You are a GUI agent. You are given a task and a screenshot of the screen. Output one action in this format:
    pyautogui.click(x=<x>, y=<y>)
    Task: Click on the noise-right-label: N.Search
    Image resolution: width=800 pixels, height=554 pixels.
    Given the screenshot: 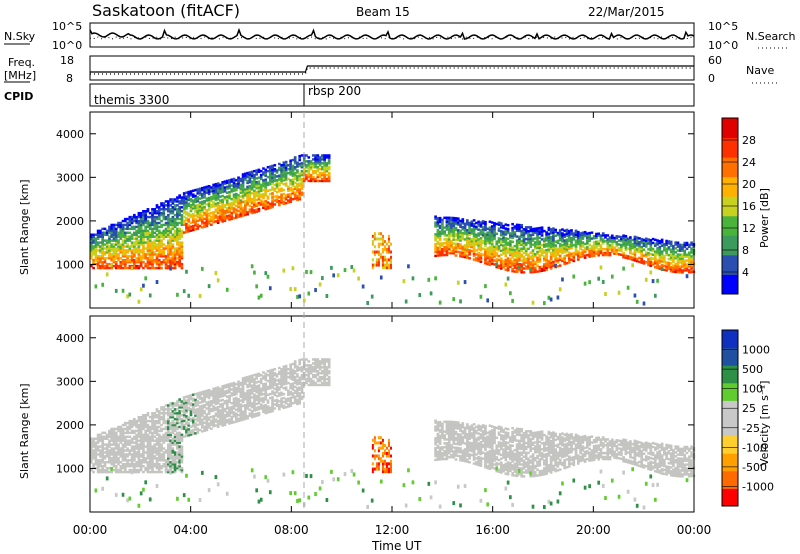 What is the action you would take?
    pyautogui.click(x=771, y=36)
    